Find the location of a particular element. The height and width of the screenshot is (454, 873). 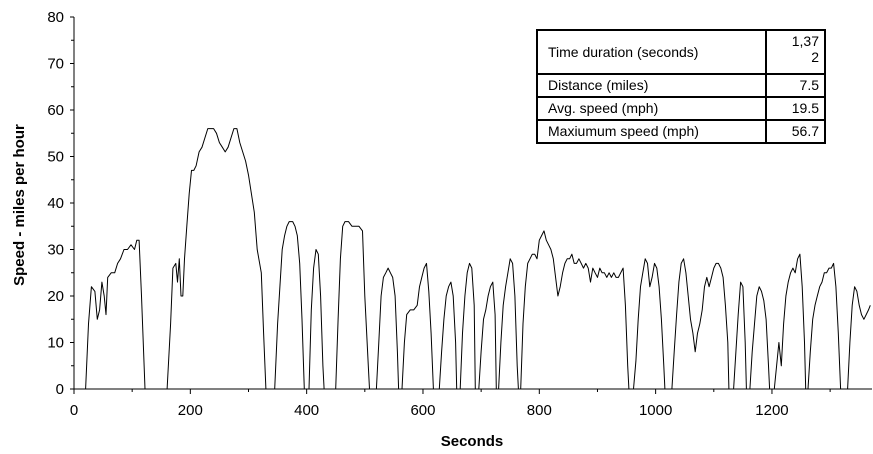

x-tick-label: 1200 is located at coordinates (771, 410).